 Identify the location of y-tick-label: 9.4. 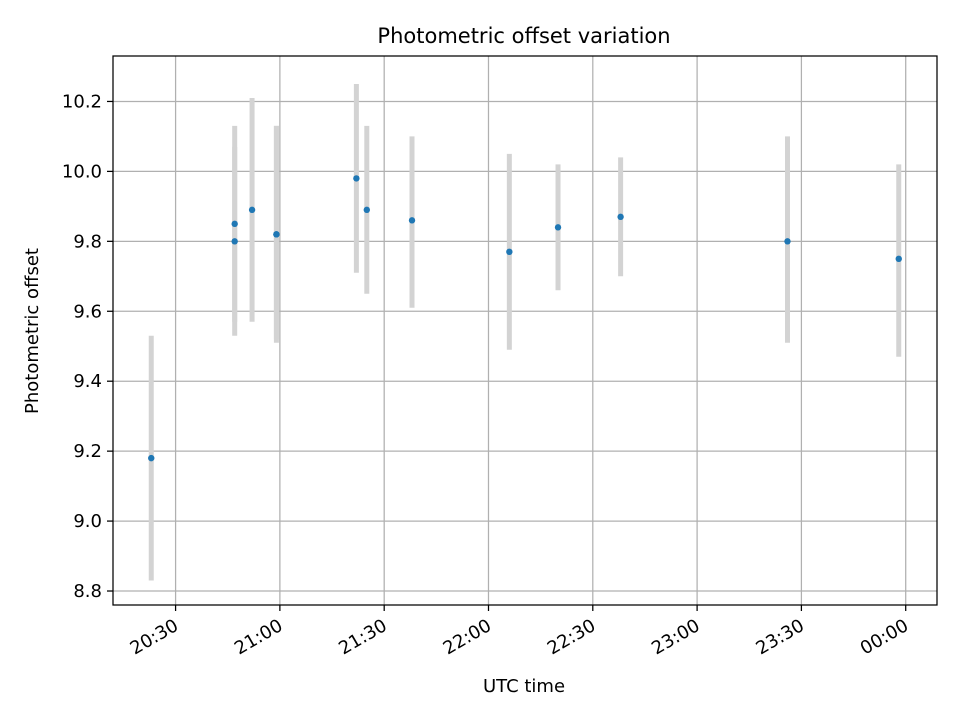
(87, 381).